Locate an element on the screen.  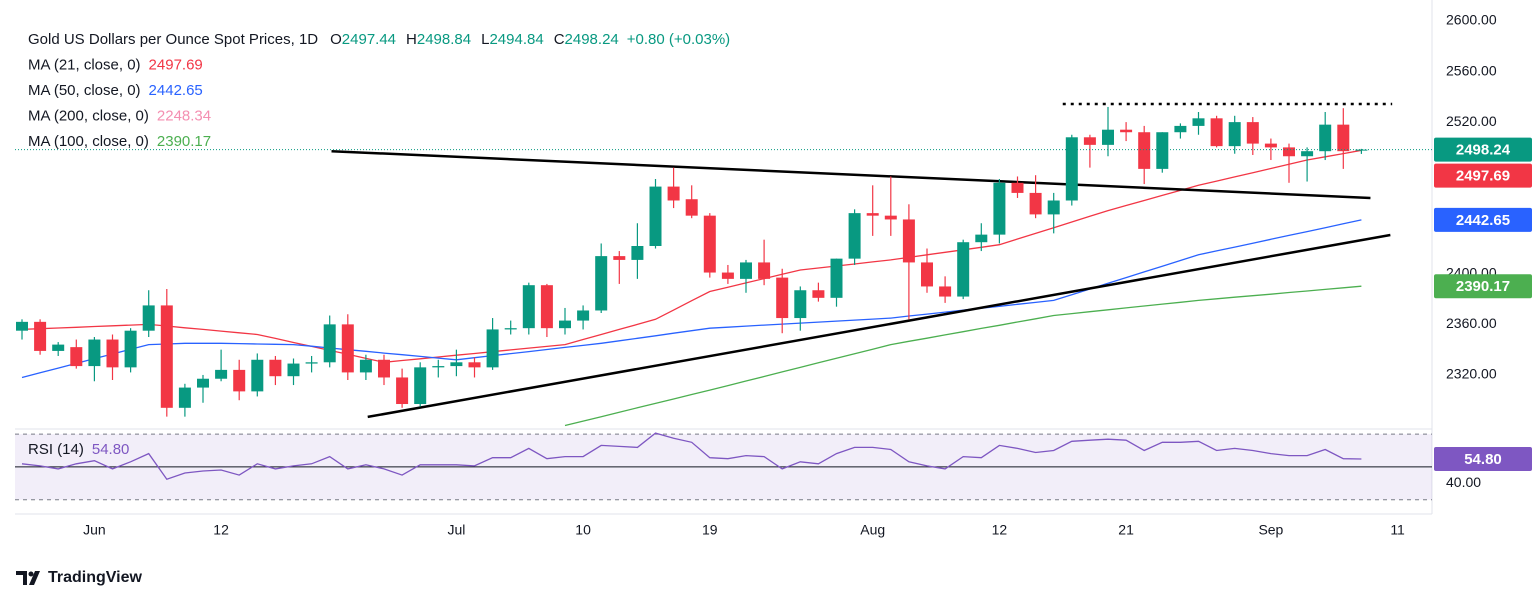
y-tick-label: 2600.00 is located at coordinates (1471, 20).